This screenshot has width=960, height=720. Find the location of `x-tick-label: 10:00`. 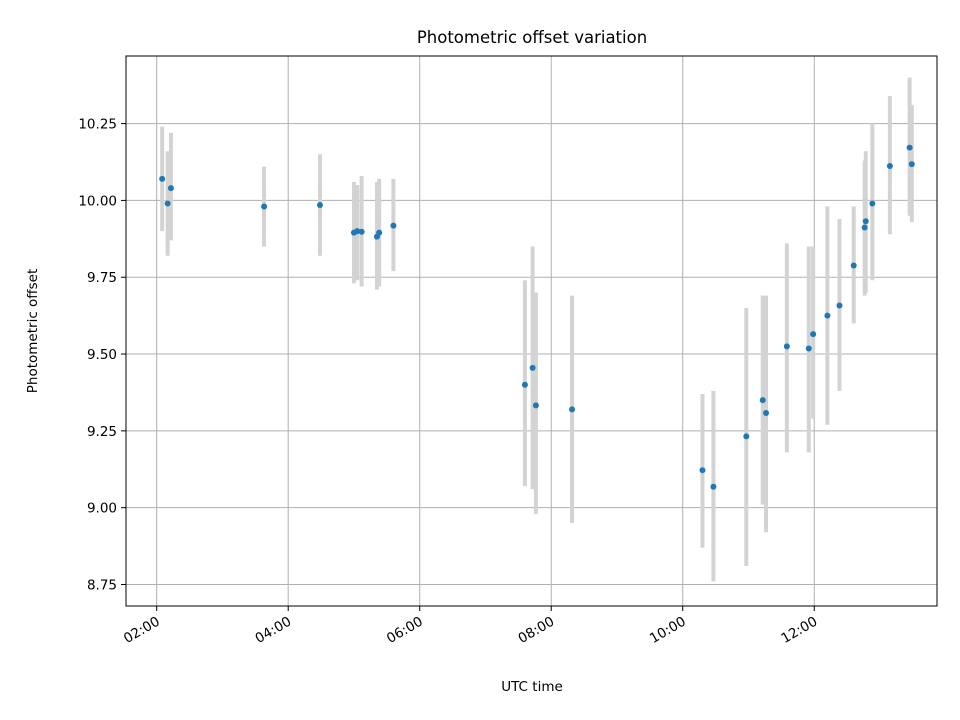

x-tick-label: 10:00 is located at coordinates (668, 630).